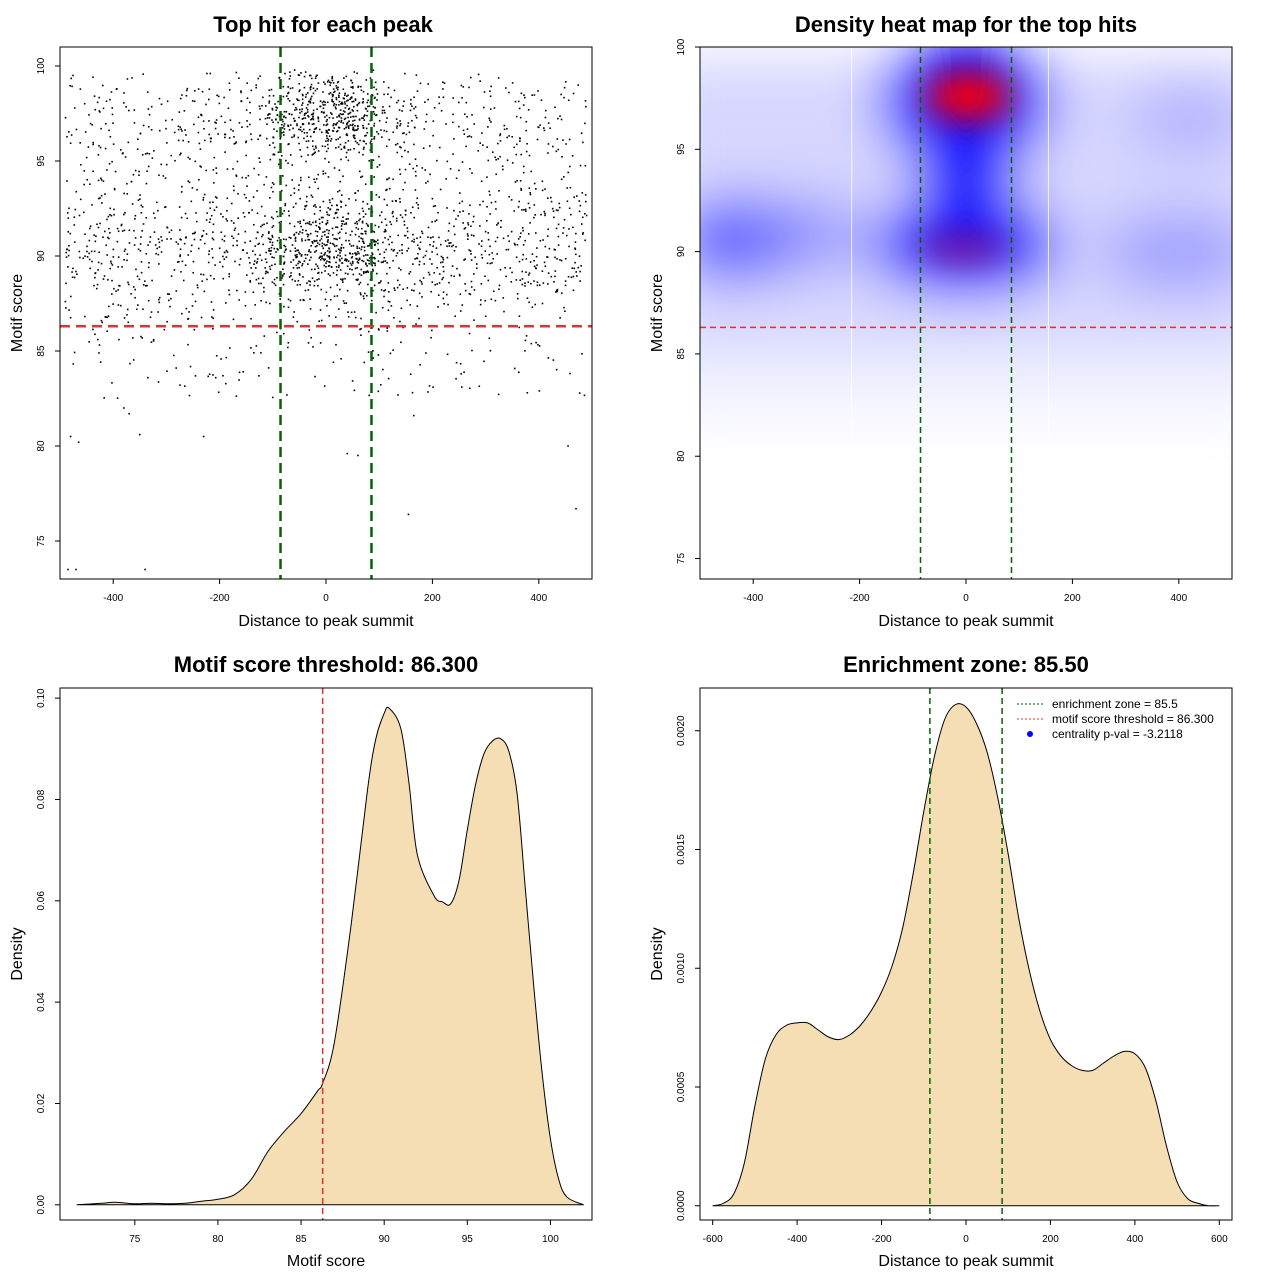 The height and width of the screenshot is (1280, 1280). Describe the element at coordinates (41, 256) in the screenshot. I see `scatter-y-tick-label: 90` at that location.